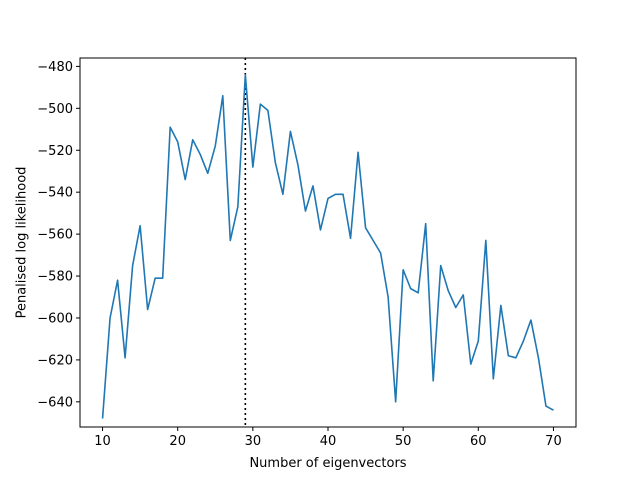 The image size is (640, 480). I want to click on x-tick-label: 30, so click(253, 441).